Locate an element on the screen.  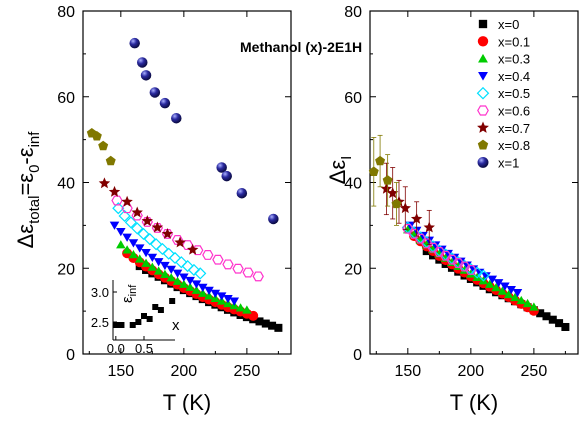
left-x-tick-label: 250 is located at coordinates (247, 371).